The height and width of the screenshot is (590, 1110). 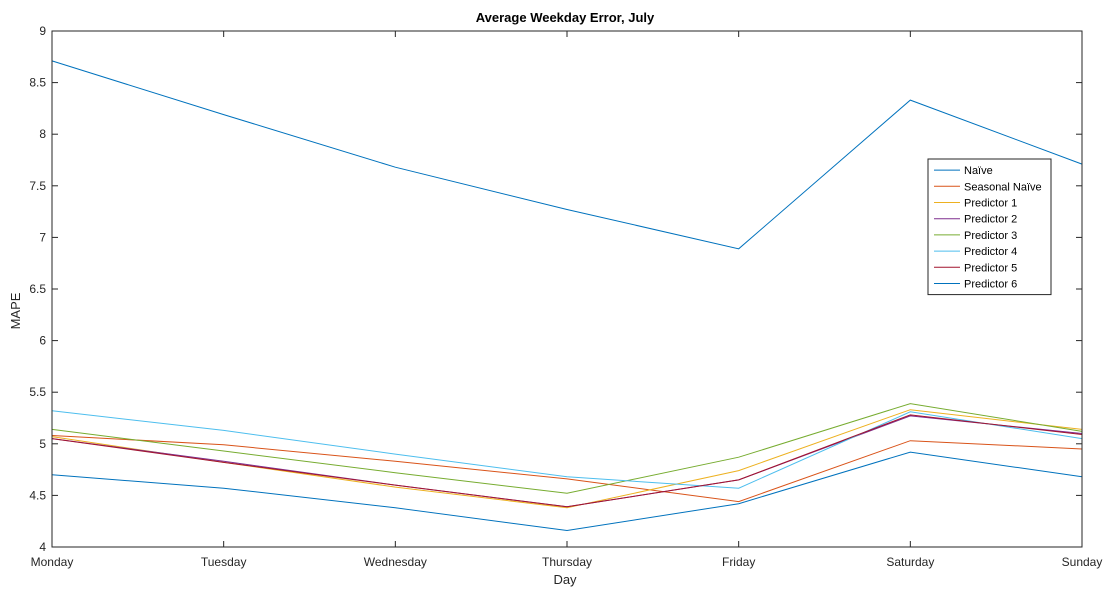 I want to click on legend-entry: Naïve, so click(x=978, y=171).